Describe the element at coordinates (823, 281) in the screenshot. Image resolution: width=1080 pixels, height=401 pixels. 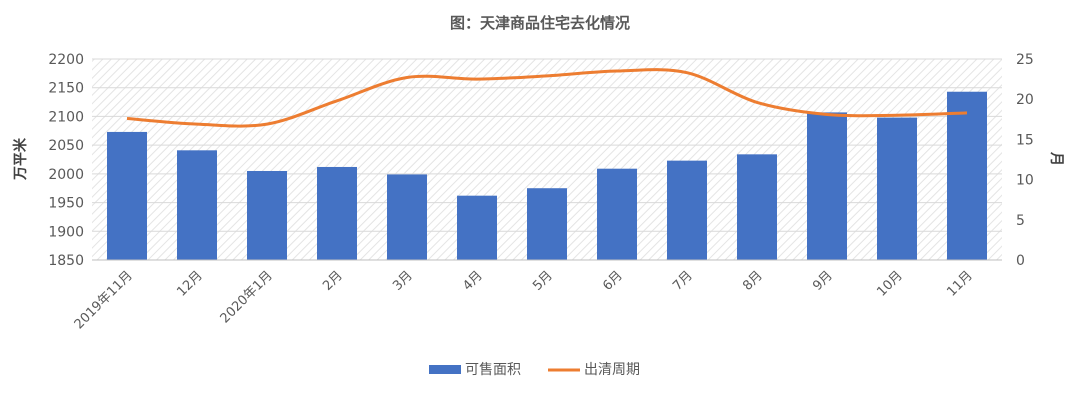
I see `x-tick-label: 9月` at that location.